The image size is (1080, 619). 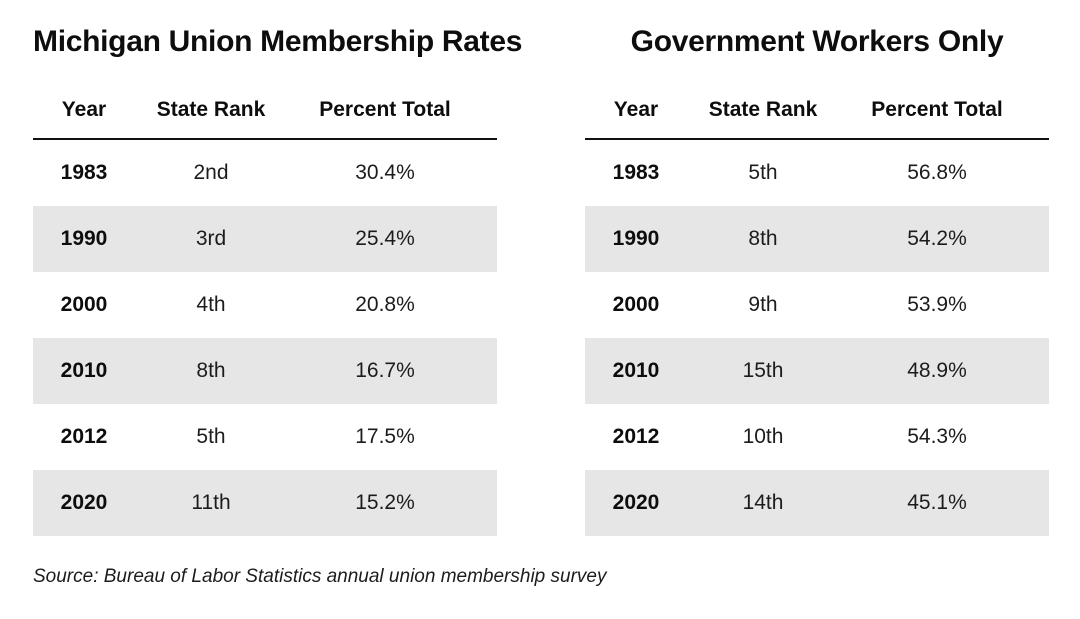 What do you see at coordinates (211, 172) in the screenshot?
I see `rank-cell: 2nd` at bounding box center [211, 172].